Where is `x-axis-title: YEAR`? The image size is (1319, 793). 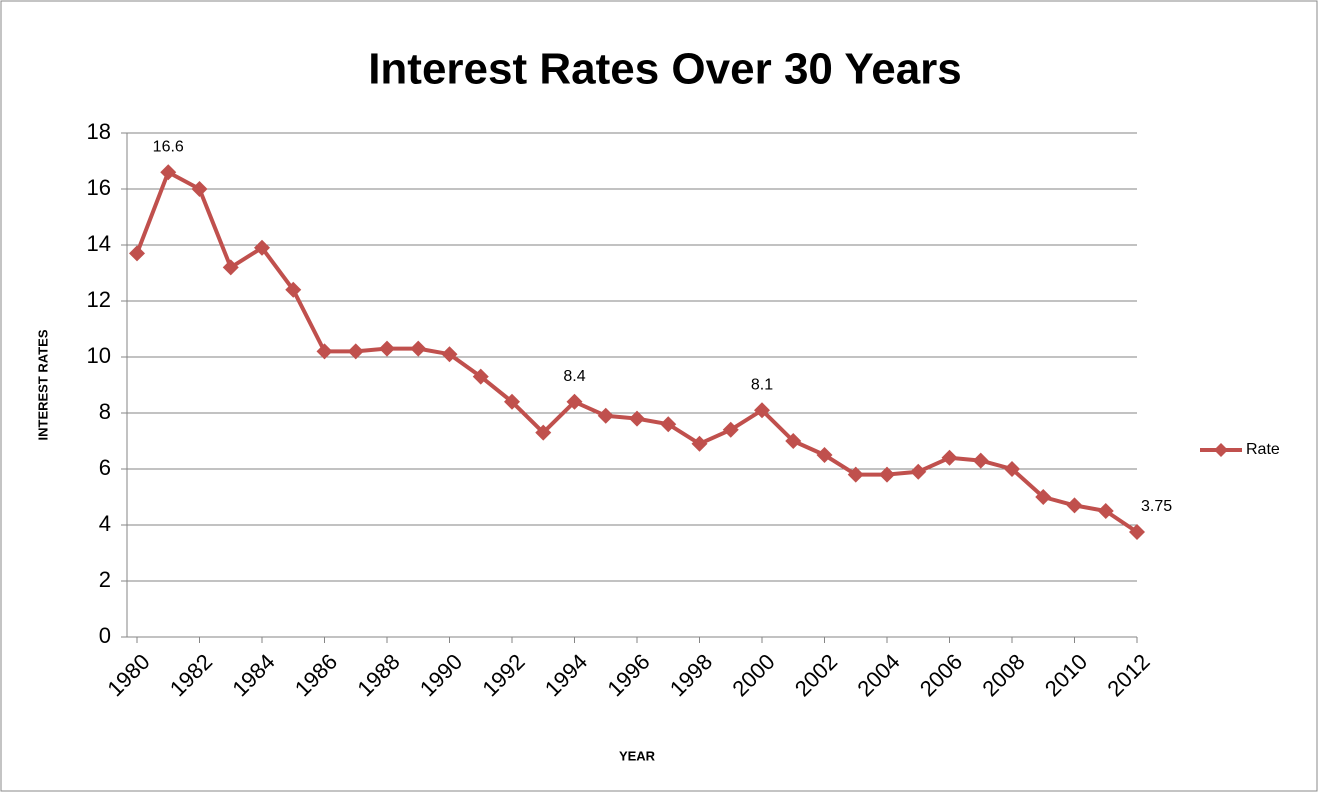
x-axis-title: YEAR is located at coordinates (637, 755).